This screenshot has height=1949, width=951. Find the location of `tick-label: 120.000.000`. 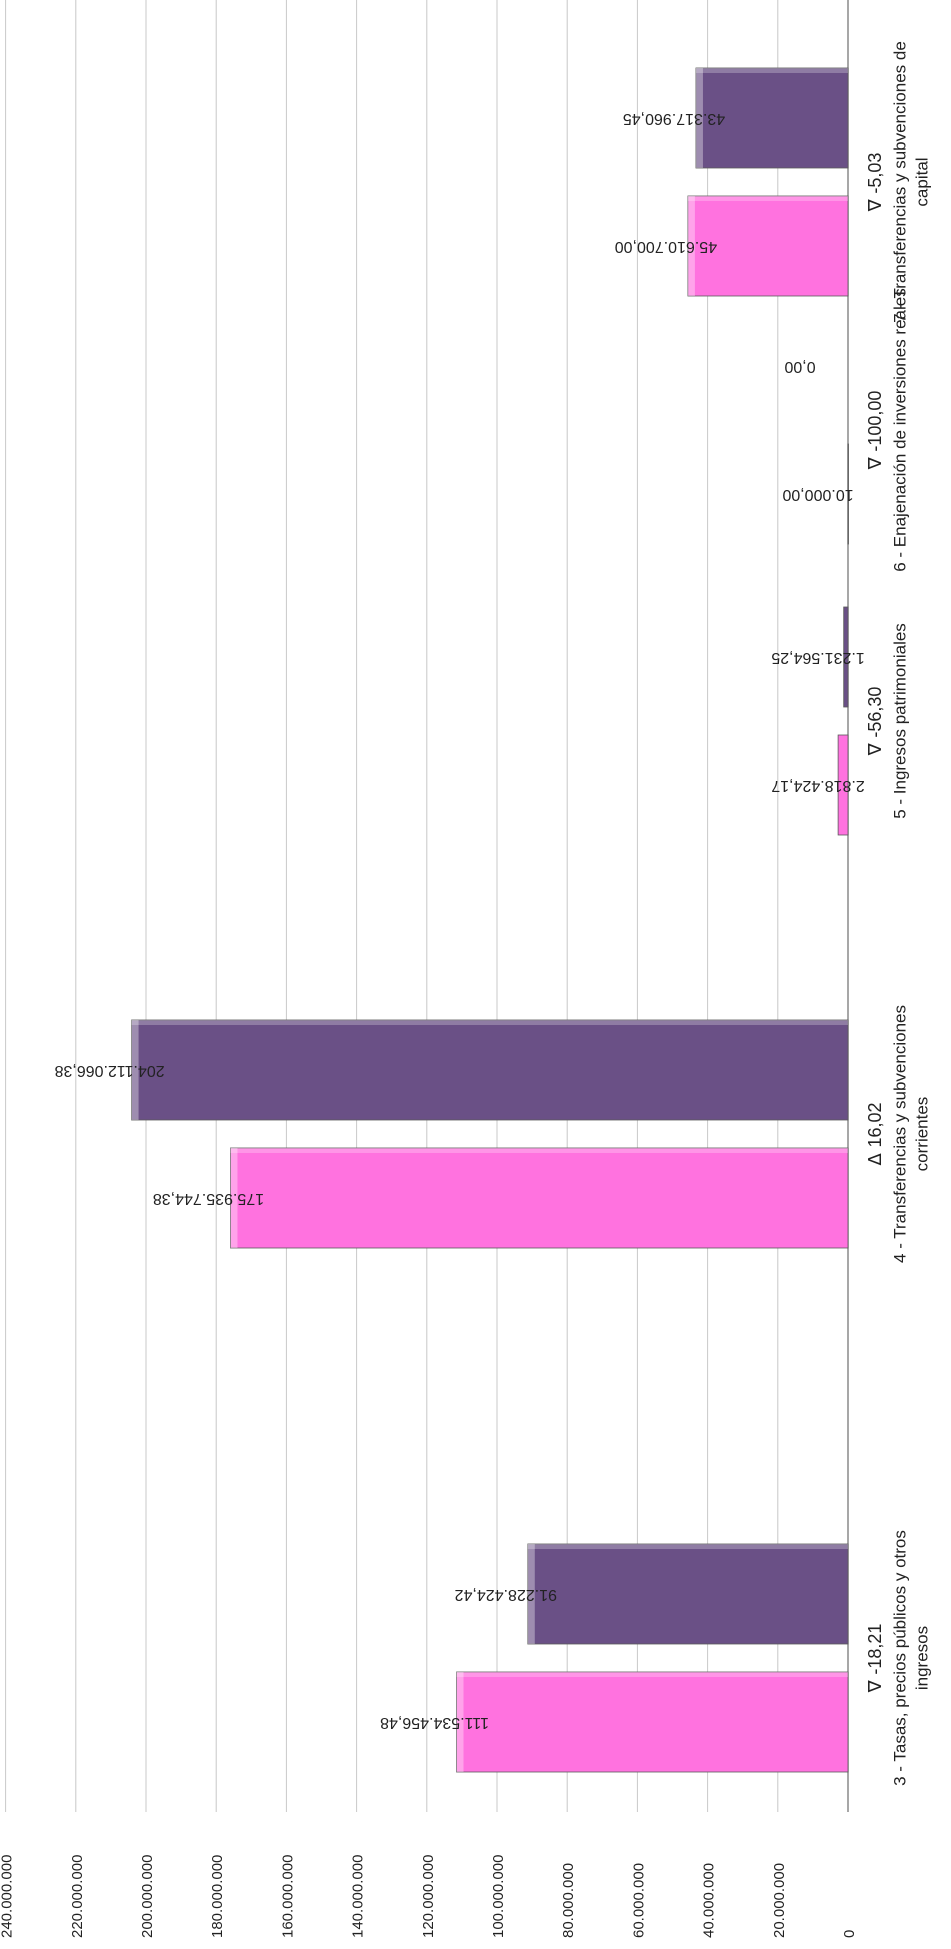

tick-label: 120.000.000 is located at coordinates (428, 1896).